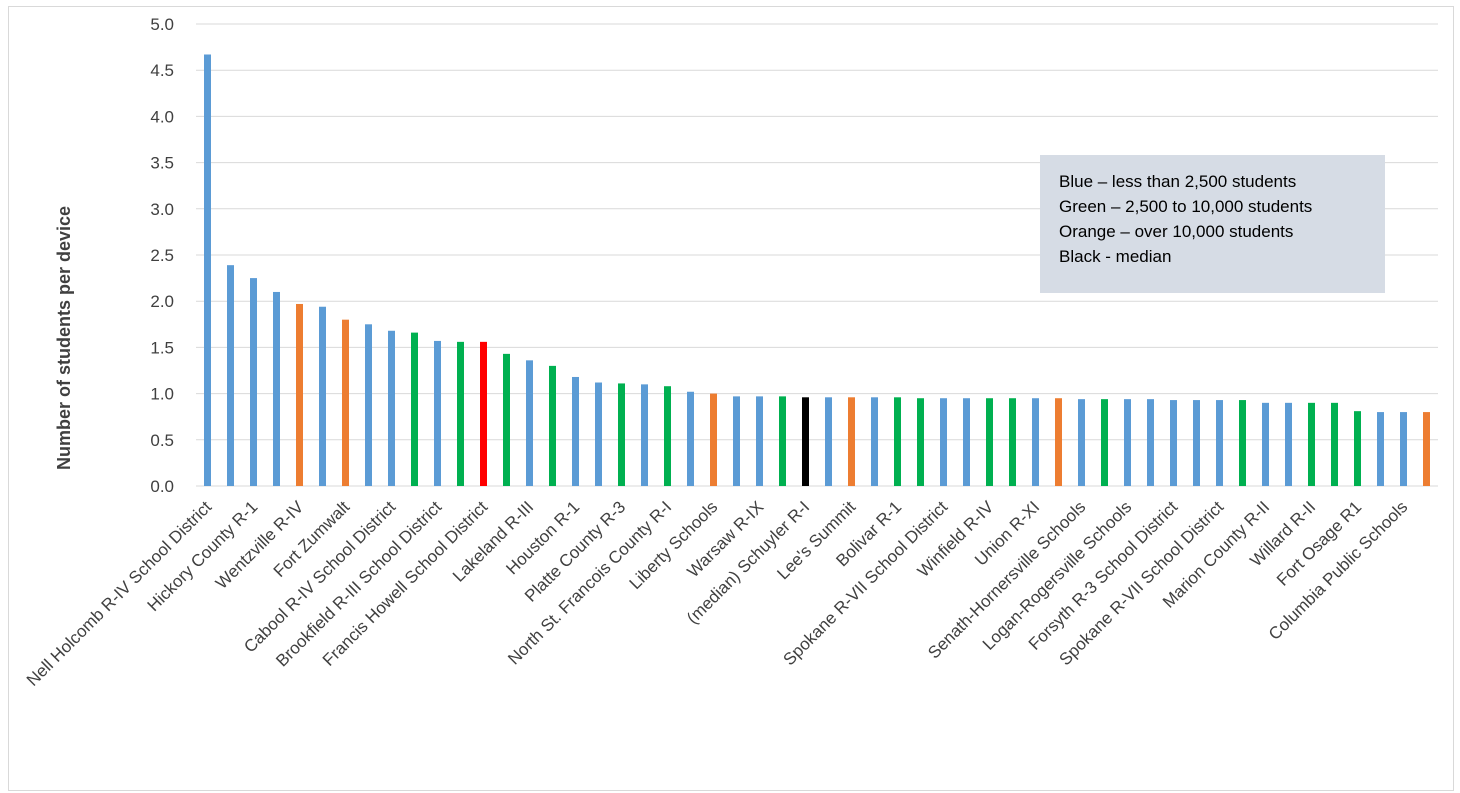  Describe the element at coordinates (493, 541) in the screenshot. I see `x-tick-label: Lakeland R-III` at that location.